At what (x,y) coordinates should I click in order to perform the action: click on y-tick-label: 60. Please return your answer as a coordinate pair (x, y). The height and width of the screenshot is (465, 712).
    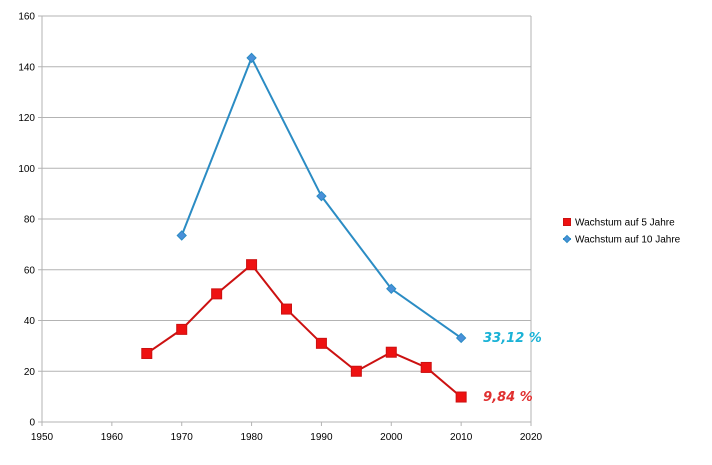
    Looking at the image, I should click on (30, 270).